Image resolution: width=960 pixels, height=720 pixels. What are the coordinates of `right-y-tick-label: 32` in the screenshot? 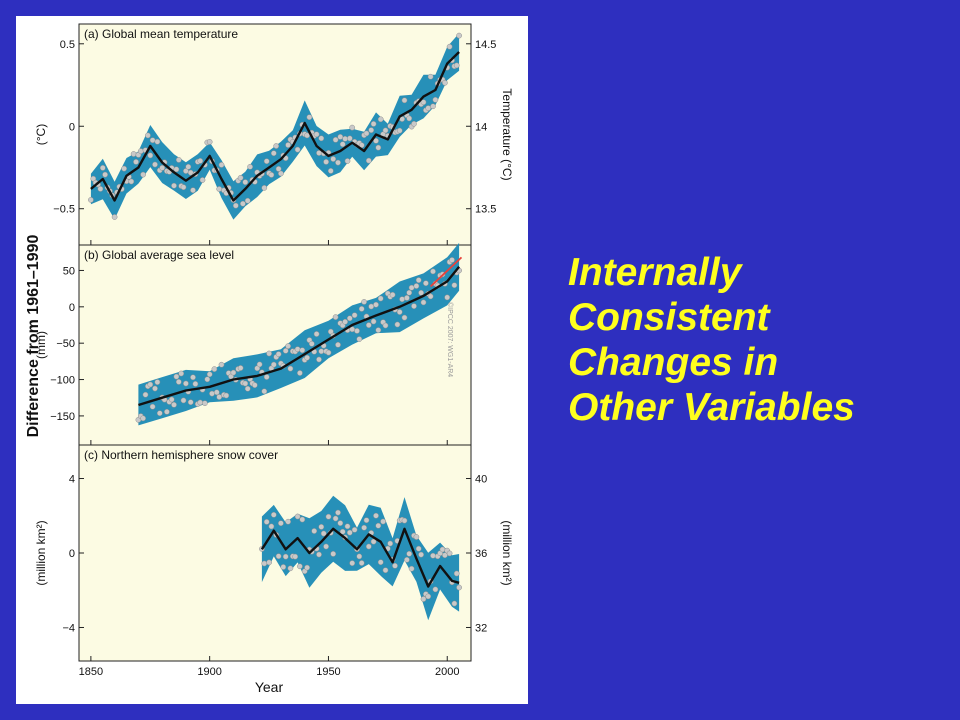 It's located at (481, 628).